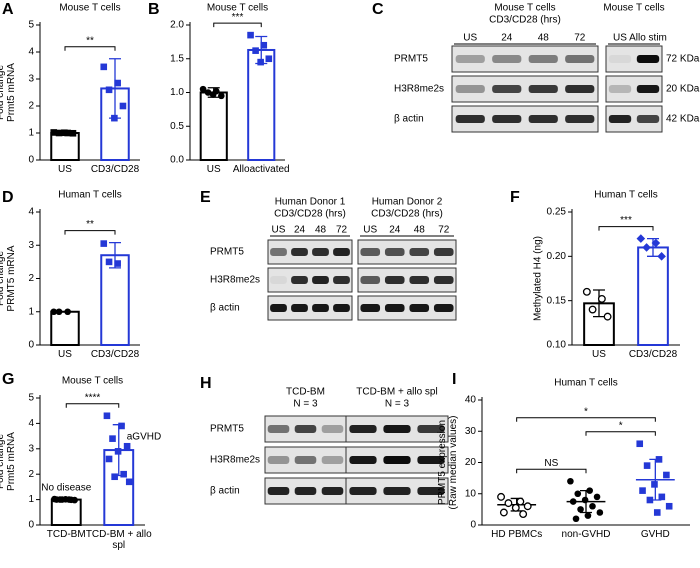 This screenshot has height=568, width=700. I want to click on panel-letter: D, so click(8, 197).